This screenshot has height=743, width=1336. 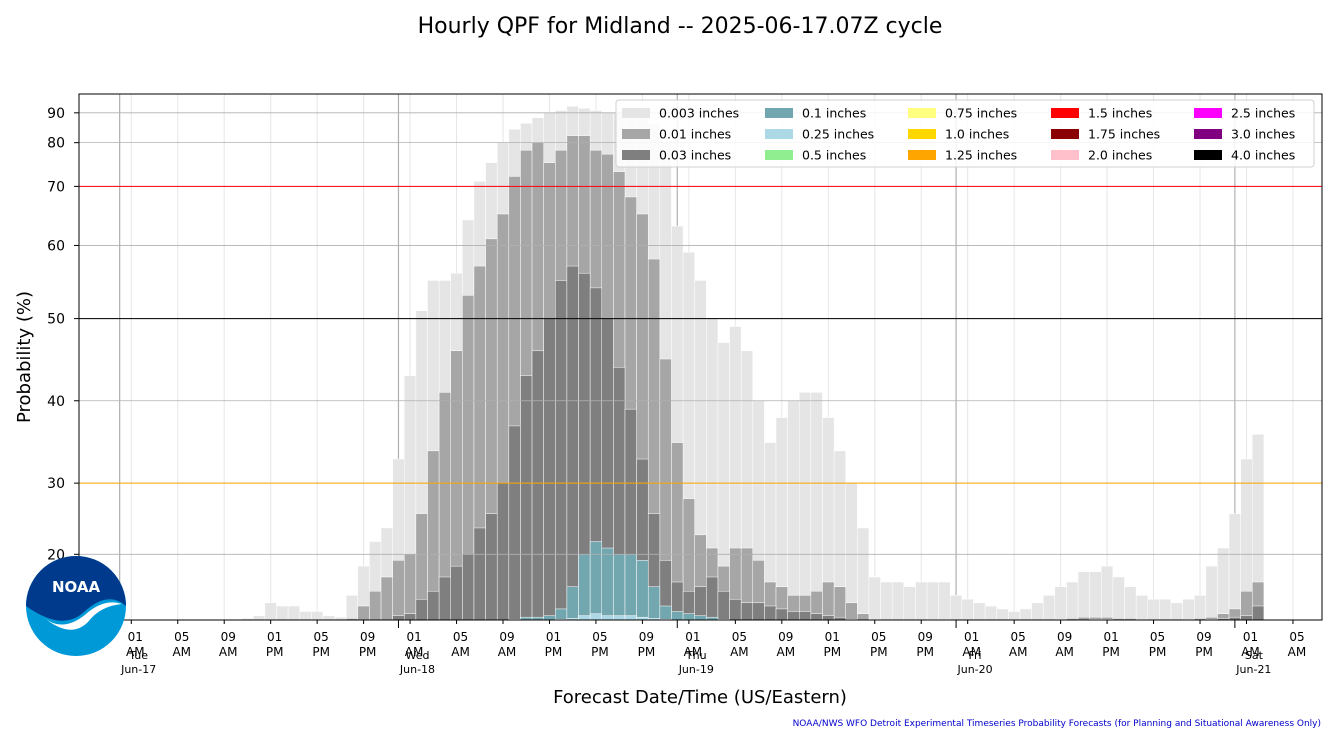 I want to click on y-tick-label: 40, so click(x=56, y=402).